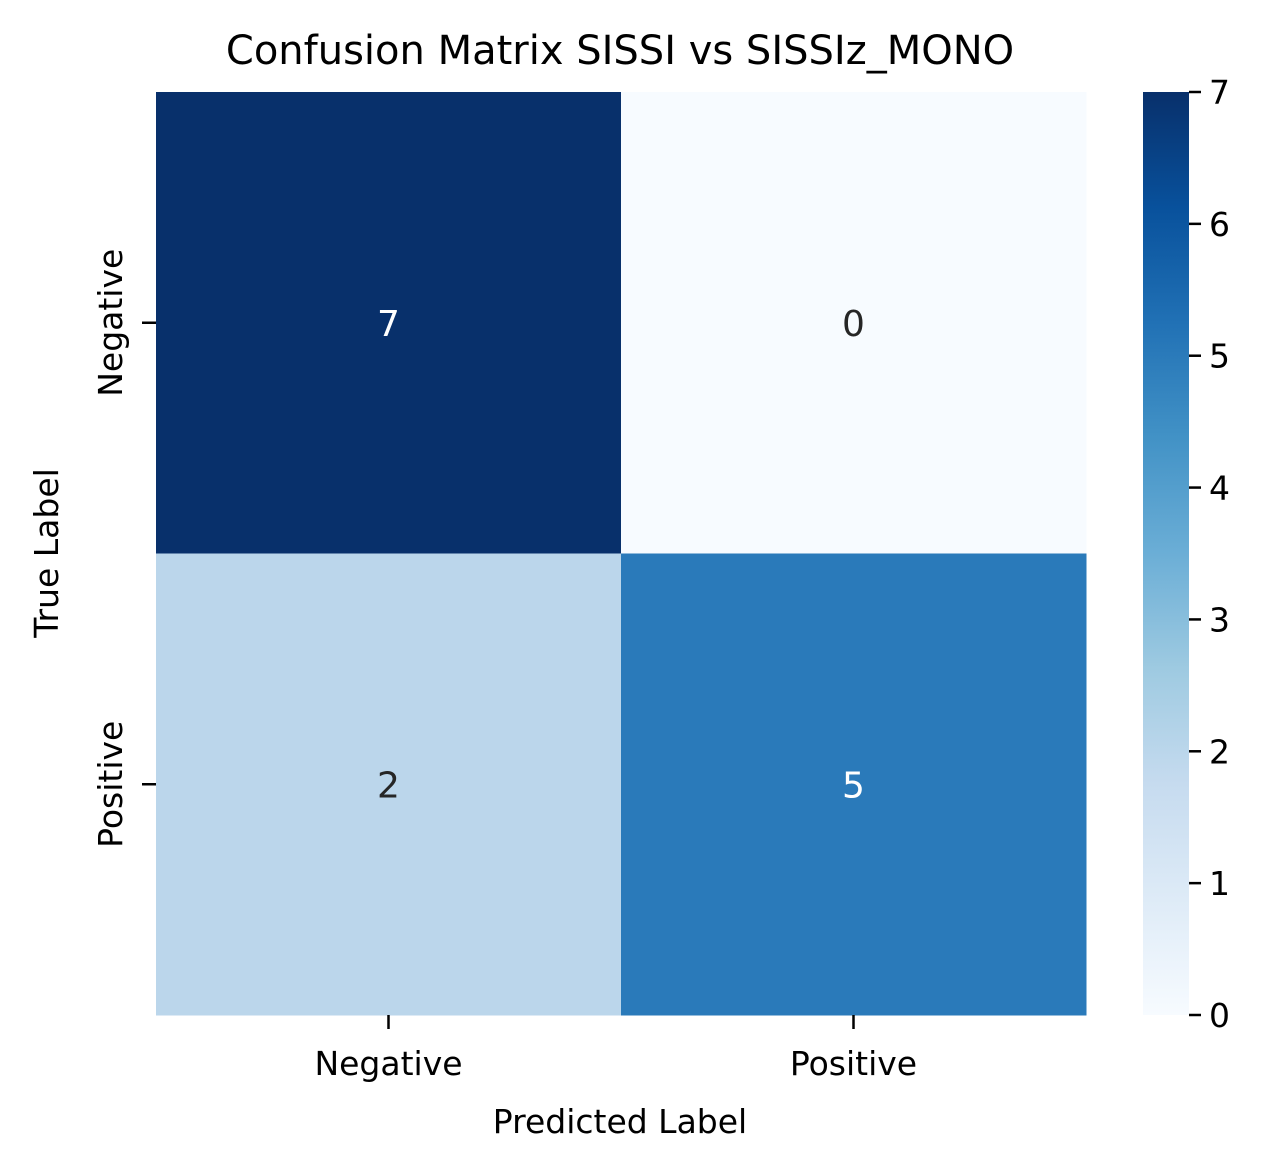 Image resolution: width=1275 pixels, height=1172 pixels. I want to click on chart-title: Confusion Matrix SISSI vs SISSIz_MONO, so click(620, 51).